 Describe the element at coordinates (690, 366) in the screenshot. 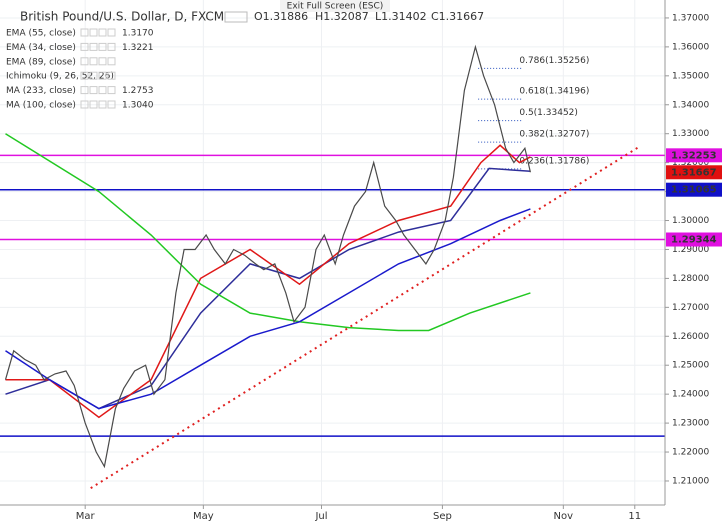

I see `y-tick-label: 1.25000` at that location.